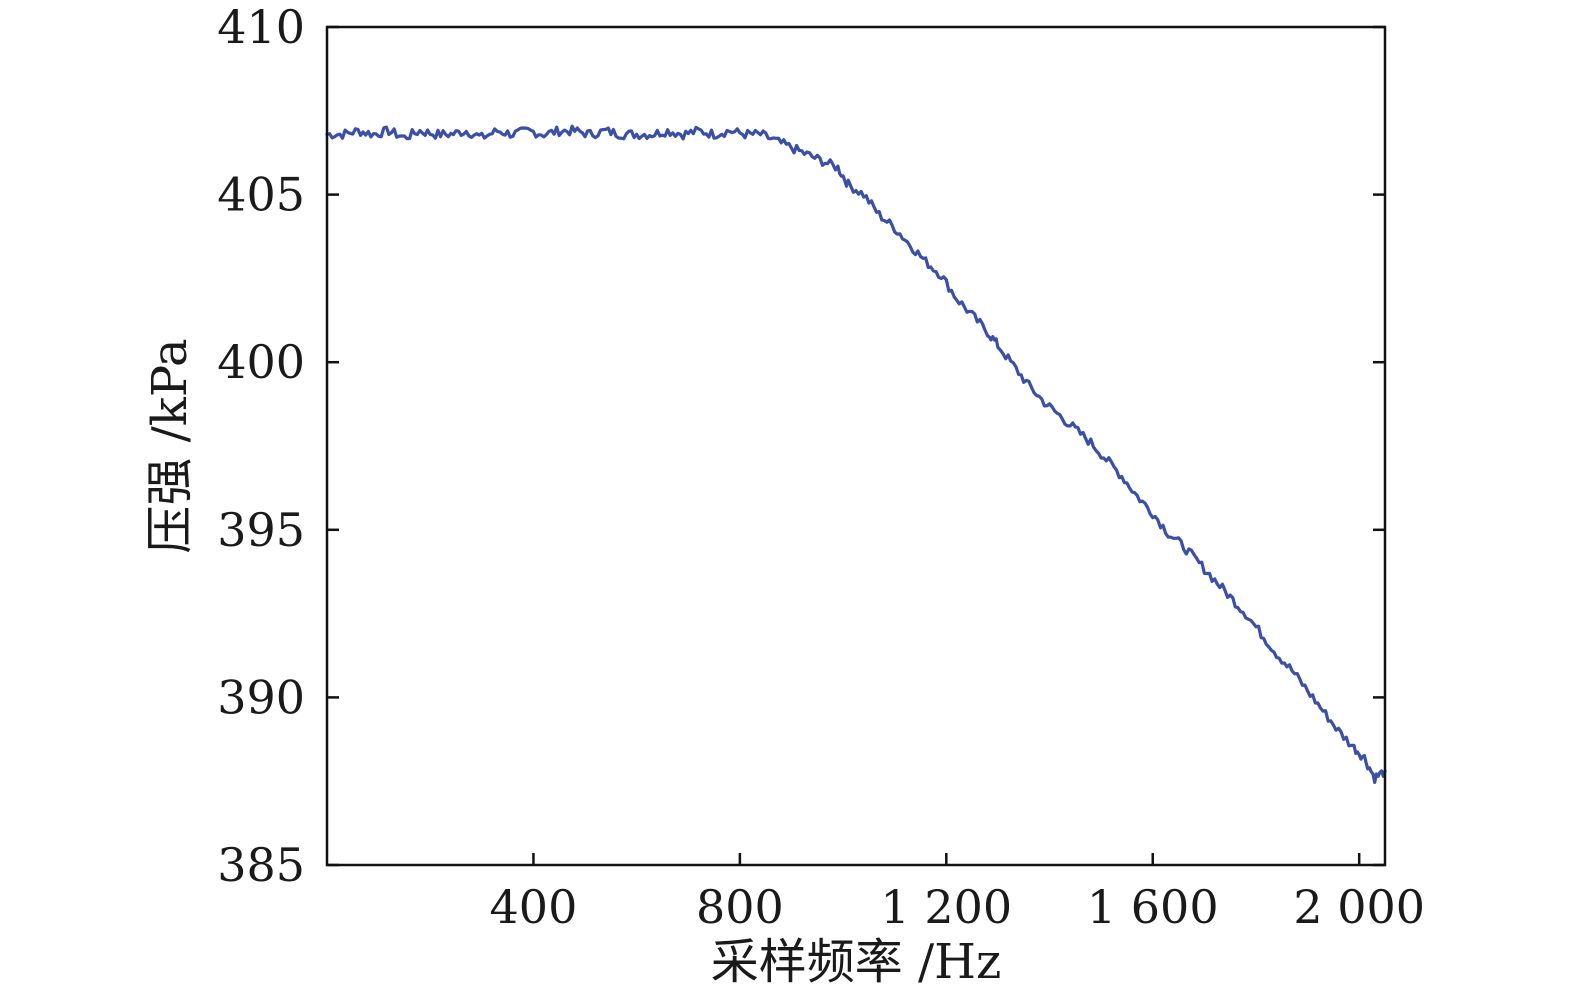 This screenshot has width=1575, height=1001. I want to click on y-tick-label: 400, so click(261, 362).